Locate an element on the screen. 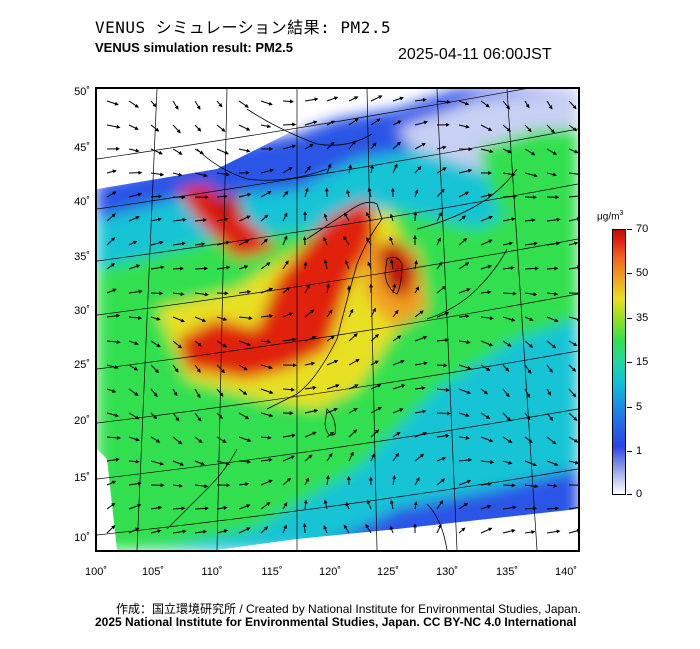 The image size is (700, 649). lon-tick-label: 125˚ is located at coordinates (388, 572).